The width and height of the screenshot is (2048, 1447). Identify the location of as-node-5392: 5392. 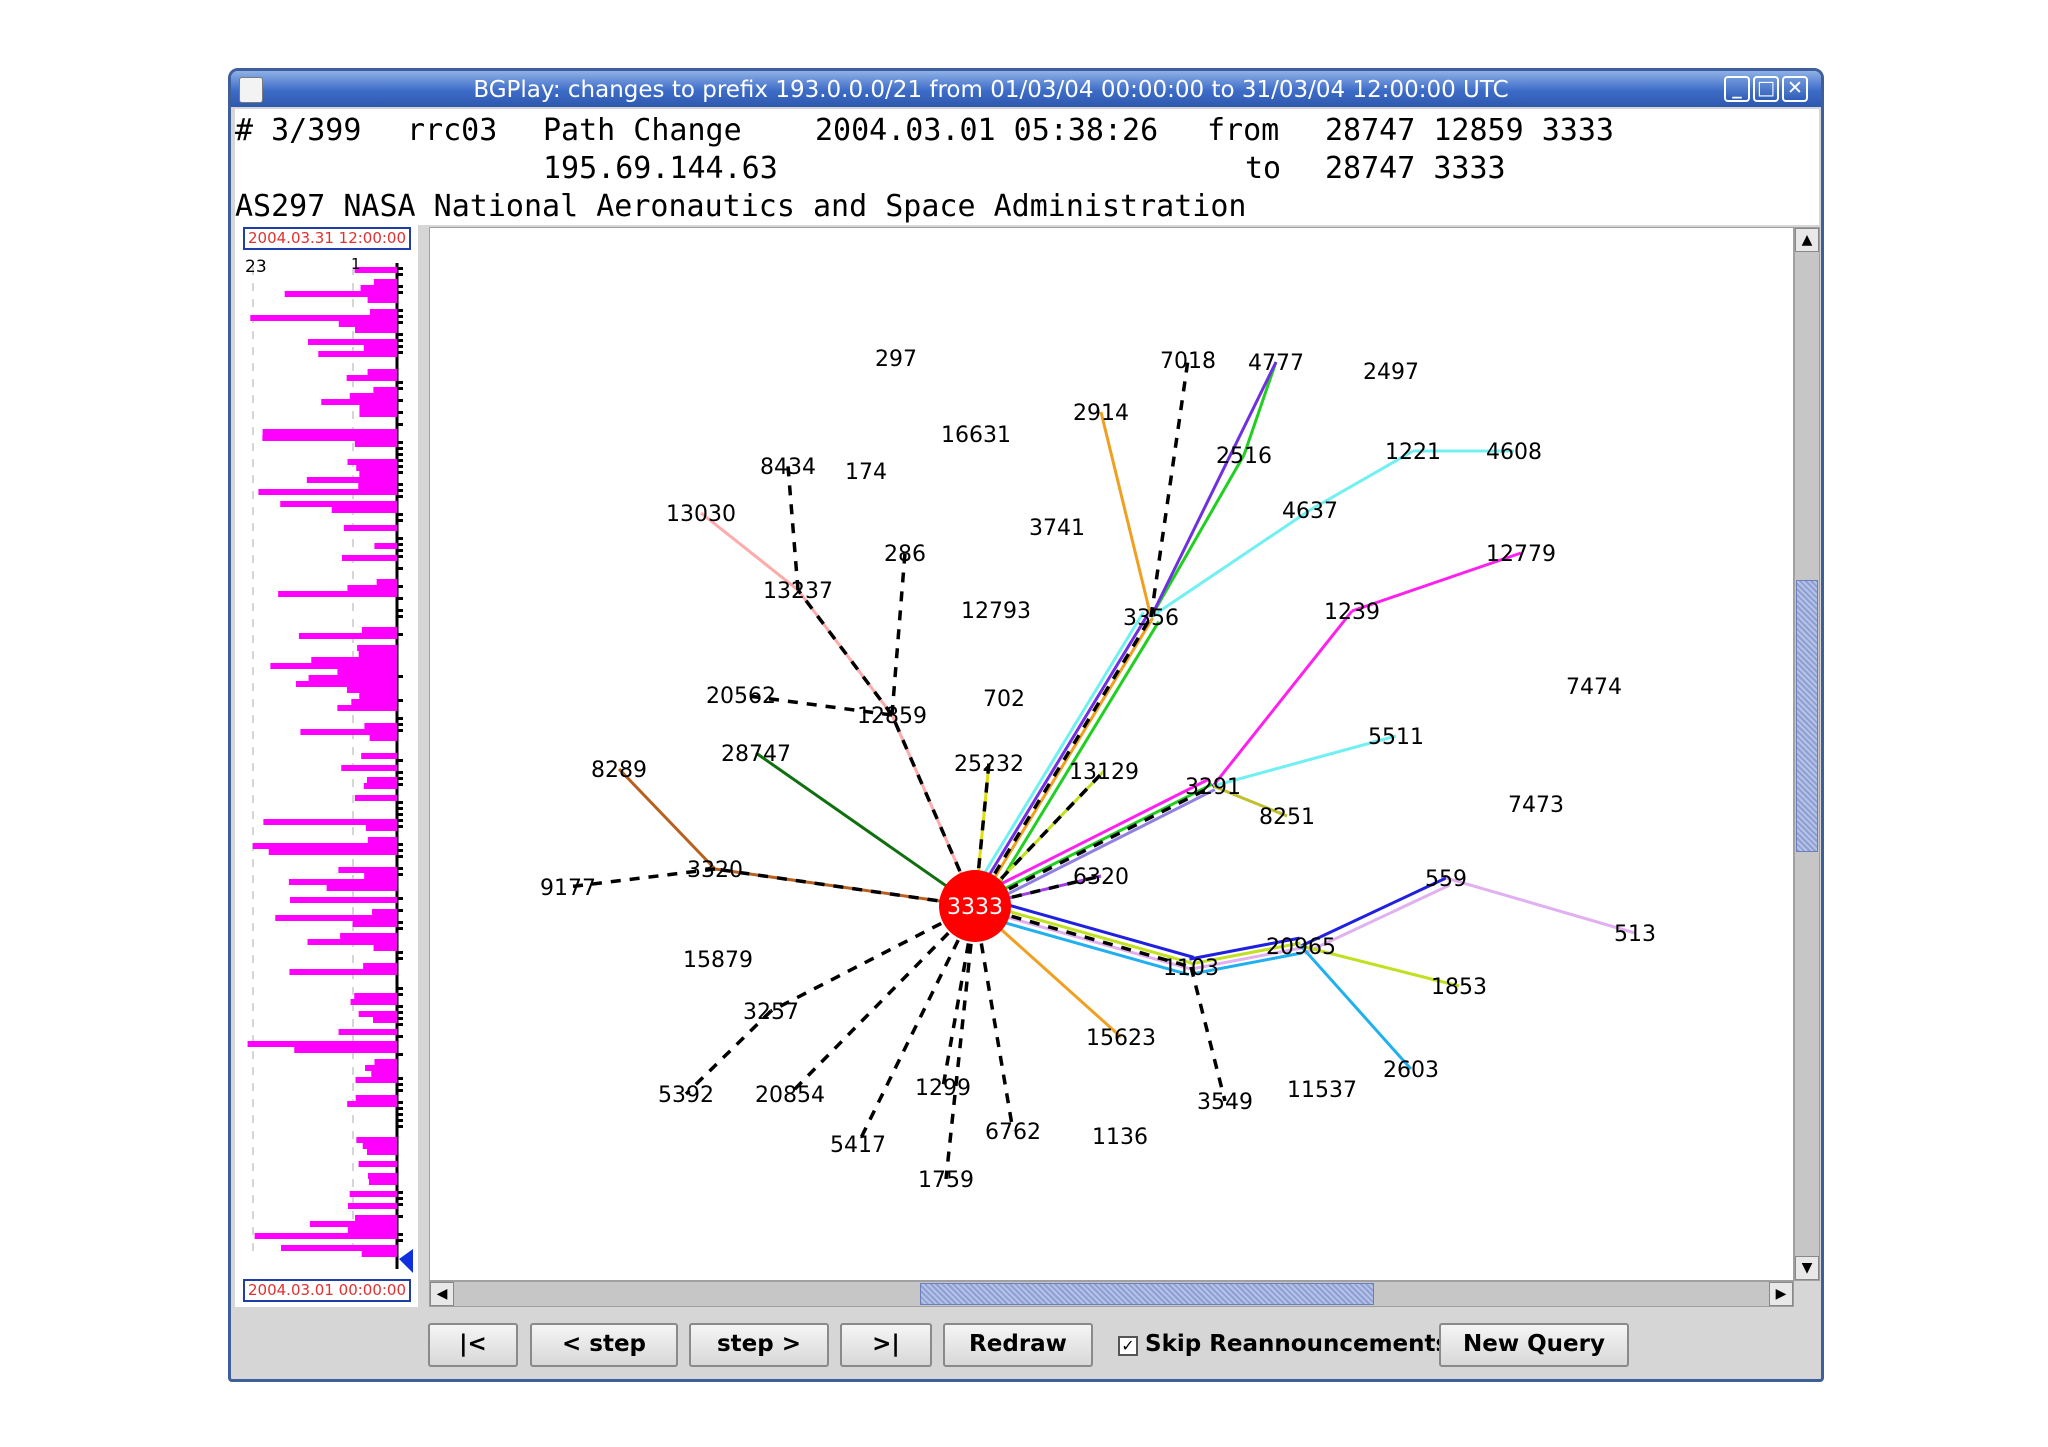
(686, 1095).